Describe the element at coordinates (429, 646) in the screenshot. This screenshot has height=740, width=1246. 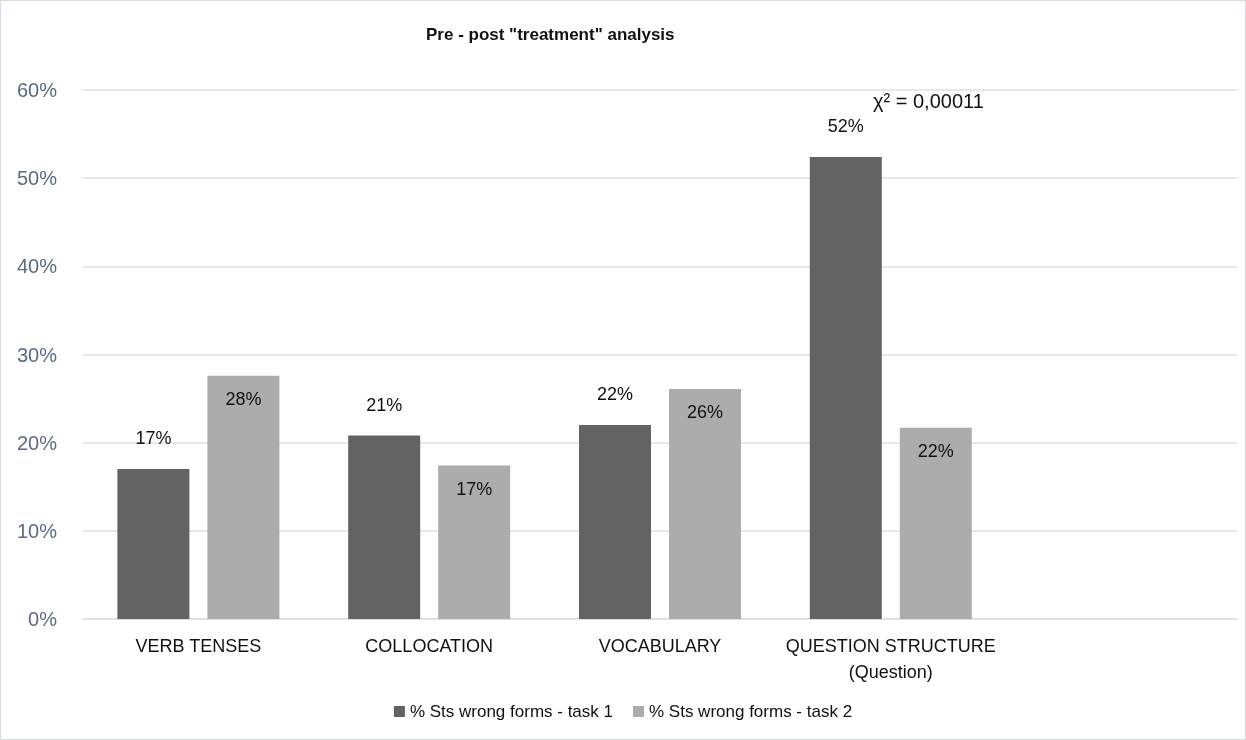
I see `x-tick-label: COLLOCATION` at that location.